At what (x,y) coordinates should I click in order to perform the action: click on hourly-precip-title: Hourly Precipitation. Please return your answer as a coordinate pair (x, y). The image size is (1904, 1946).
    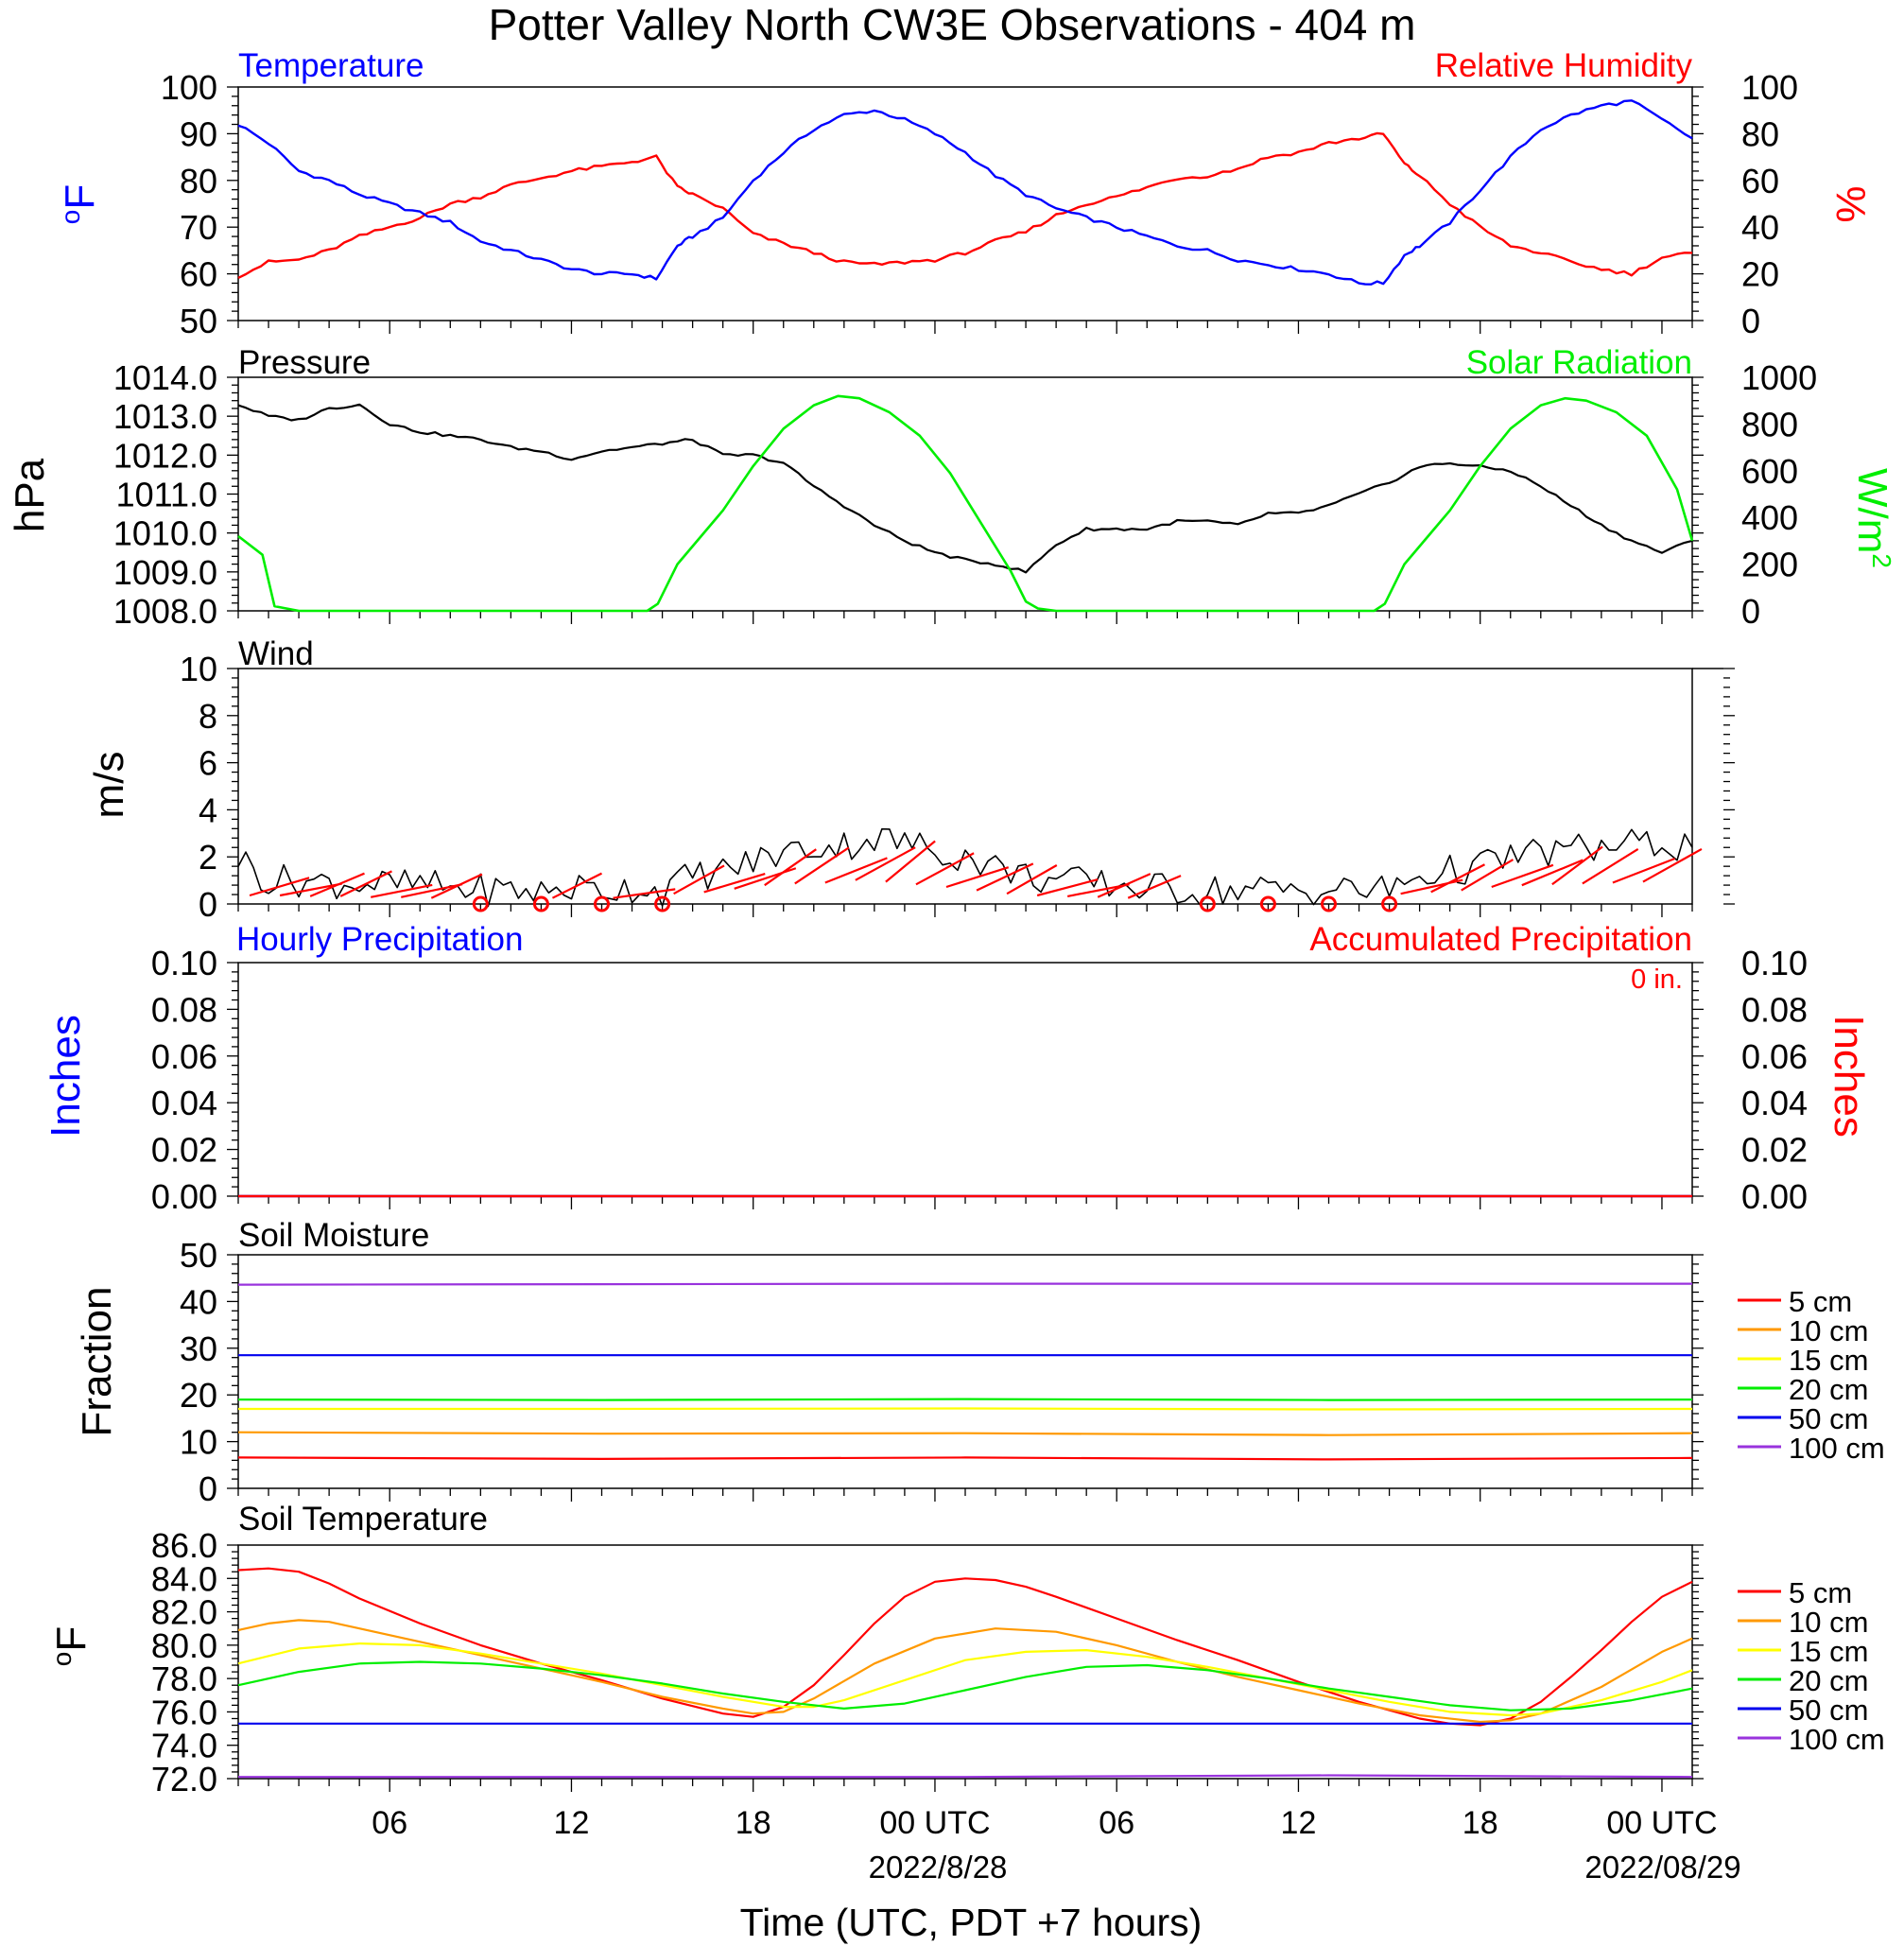
    Looking at the image, I should click on (380, 940).